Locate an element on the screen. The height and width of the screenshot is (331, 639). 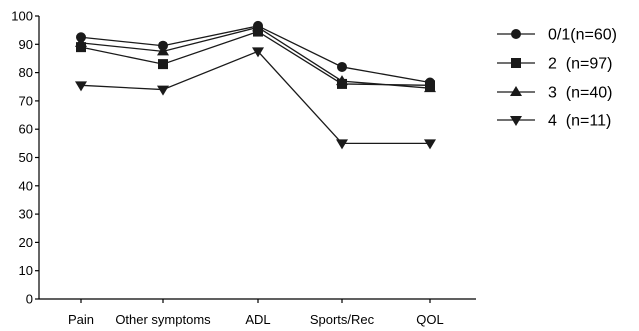
legend-item: 4 (n=11) is located at coordinates (554, 121).